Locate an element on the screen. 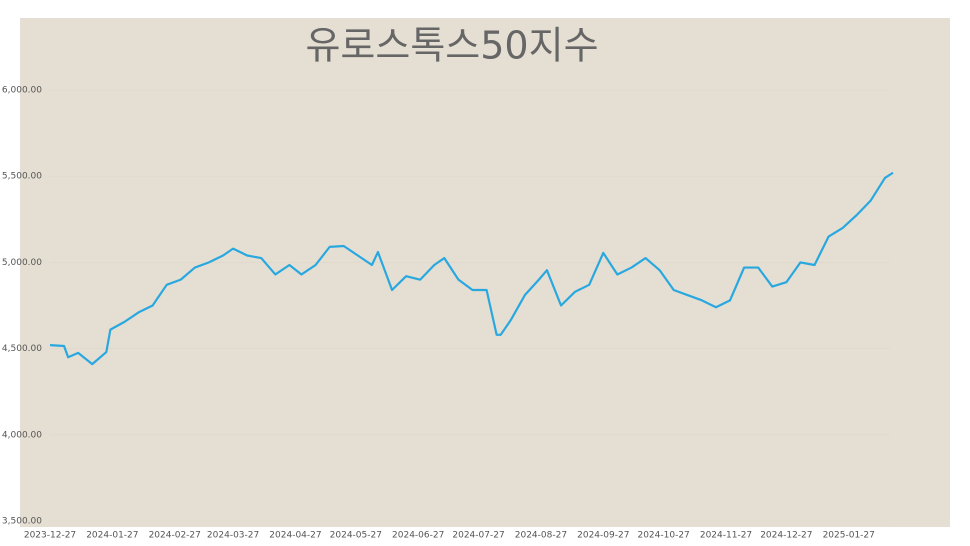 The image size is (970, 546). x-tick-label: 2024-09-27 is located at coordinates (603, 536).